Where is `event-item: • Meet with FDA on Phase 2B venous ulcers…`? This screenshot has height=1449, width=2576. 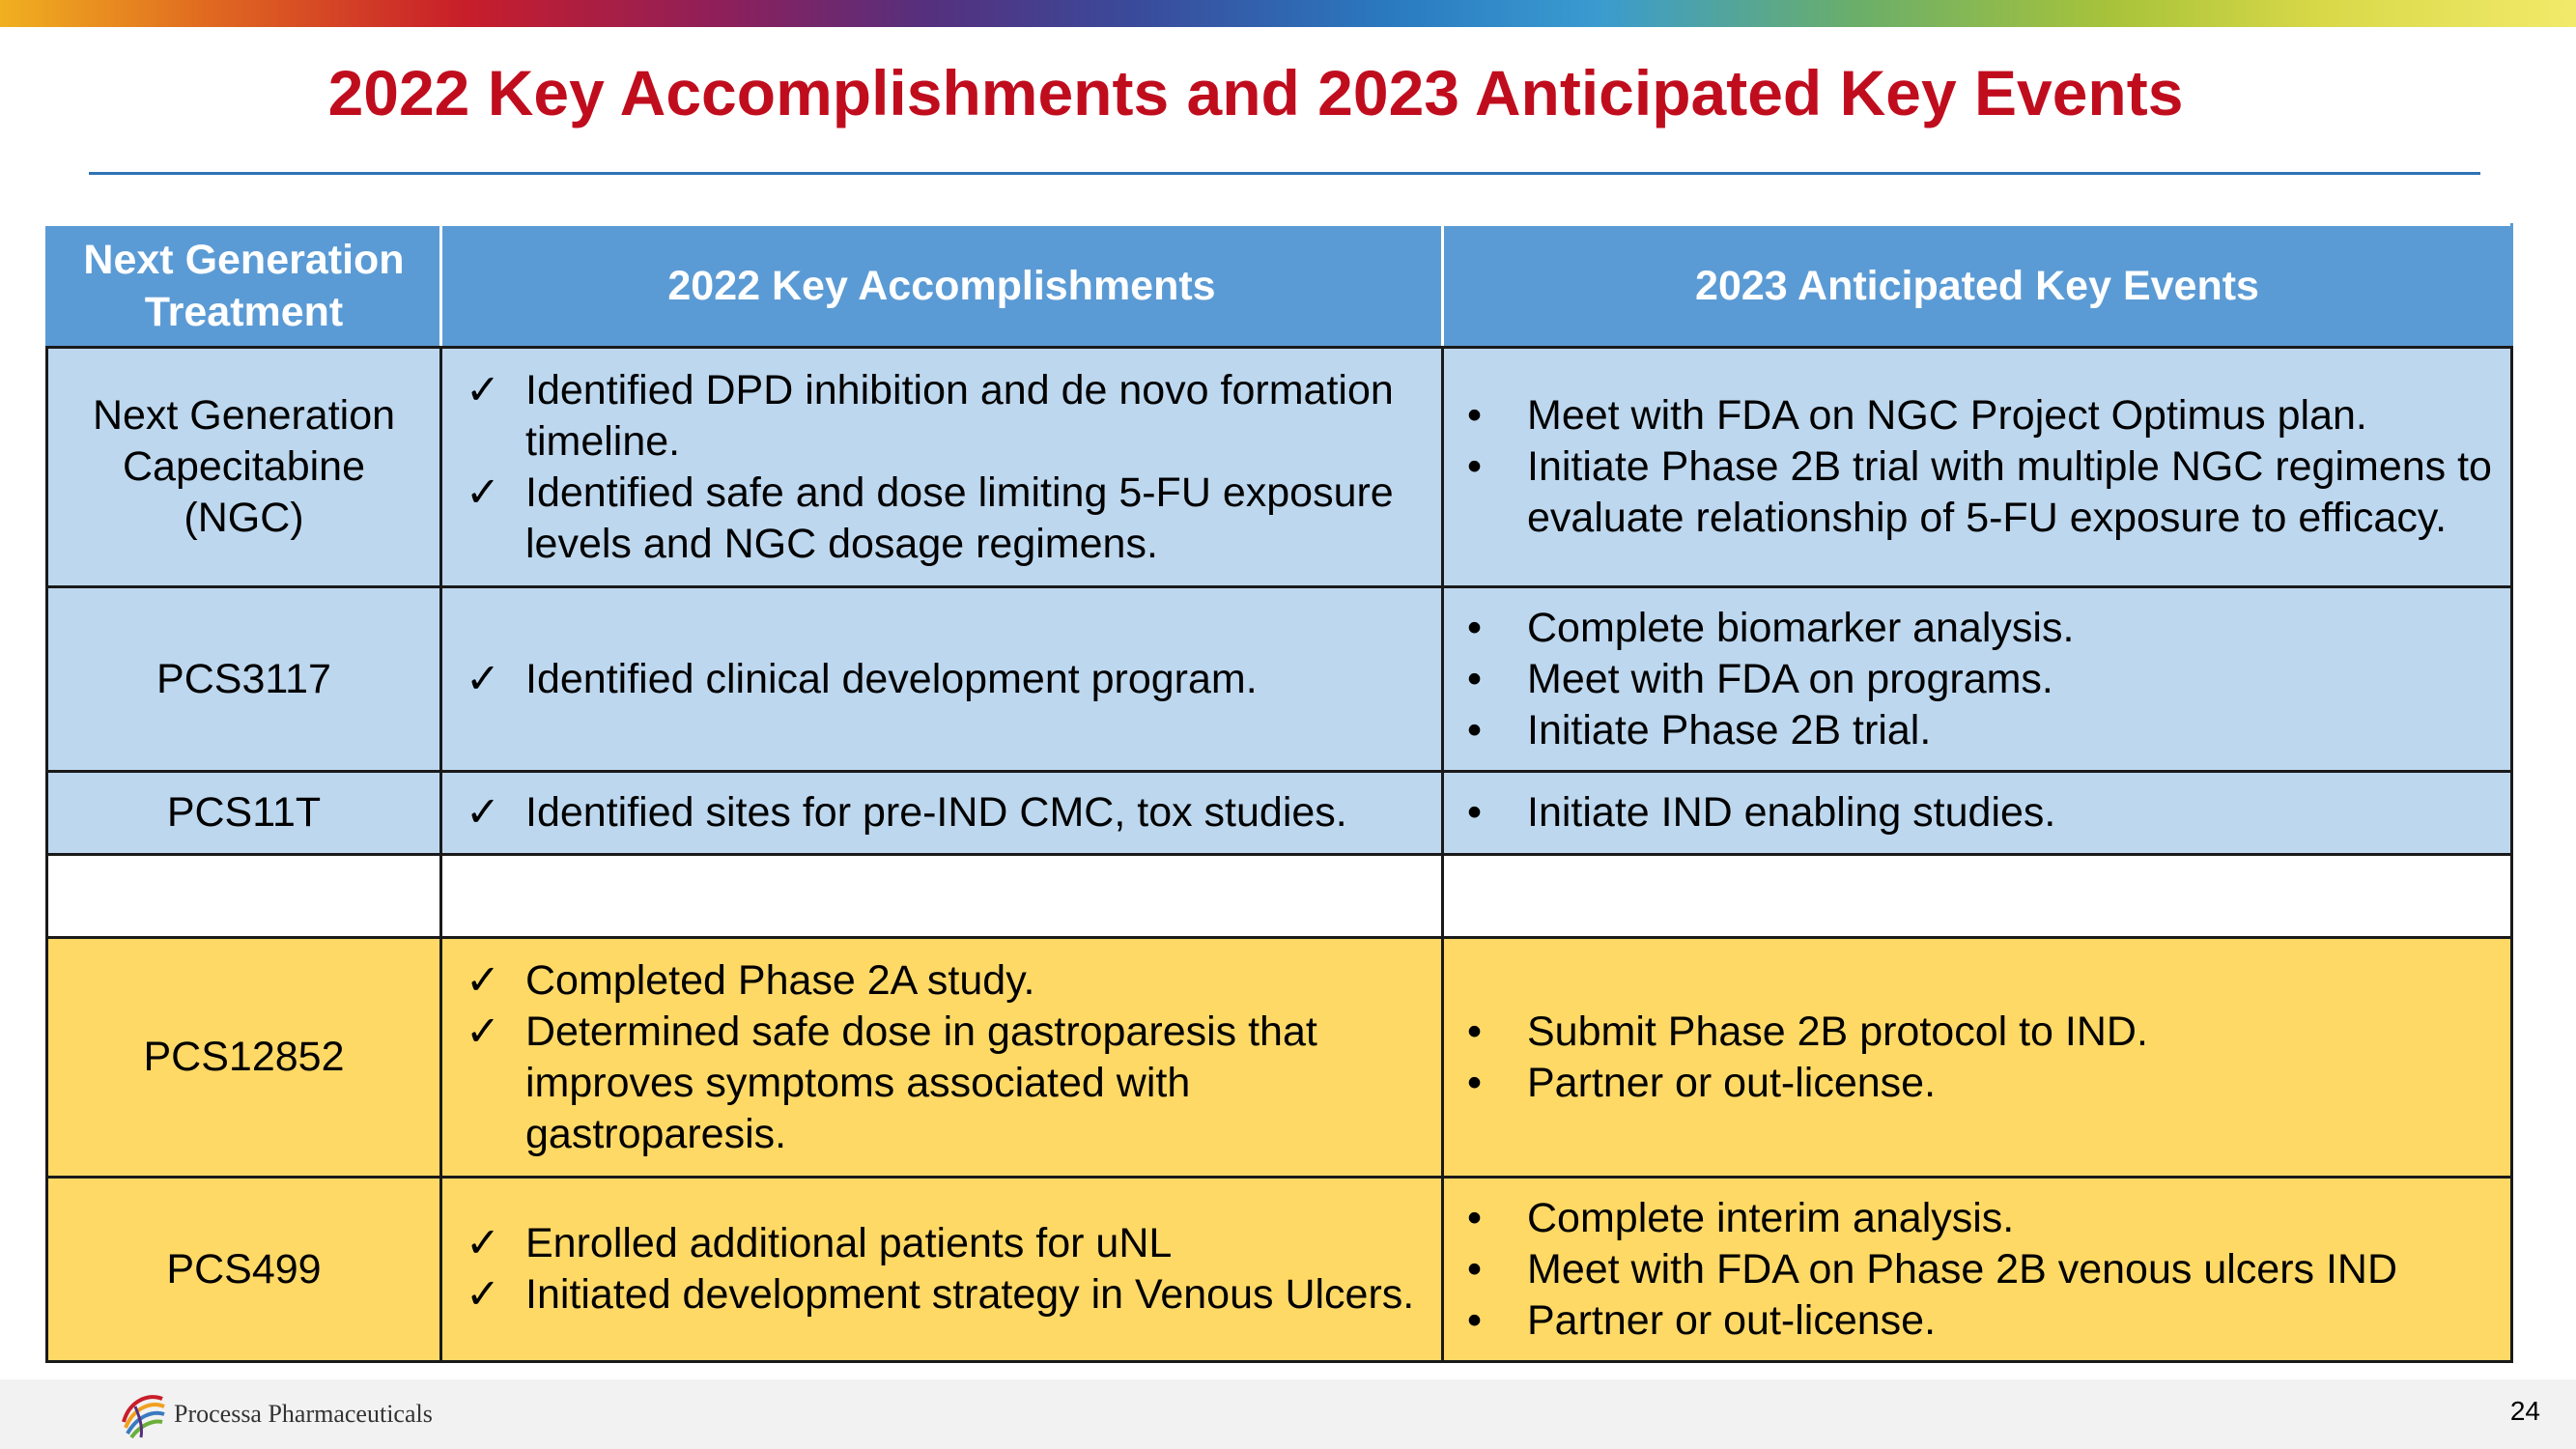
event-item: • Meet with FDA on Phase 2B venous ulcers… is located at coordinates (1977, 1269).